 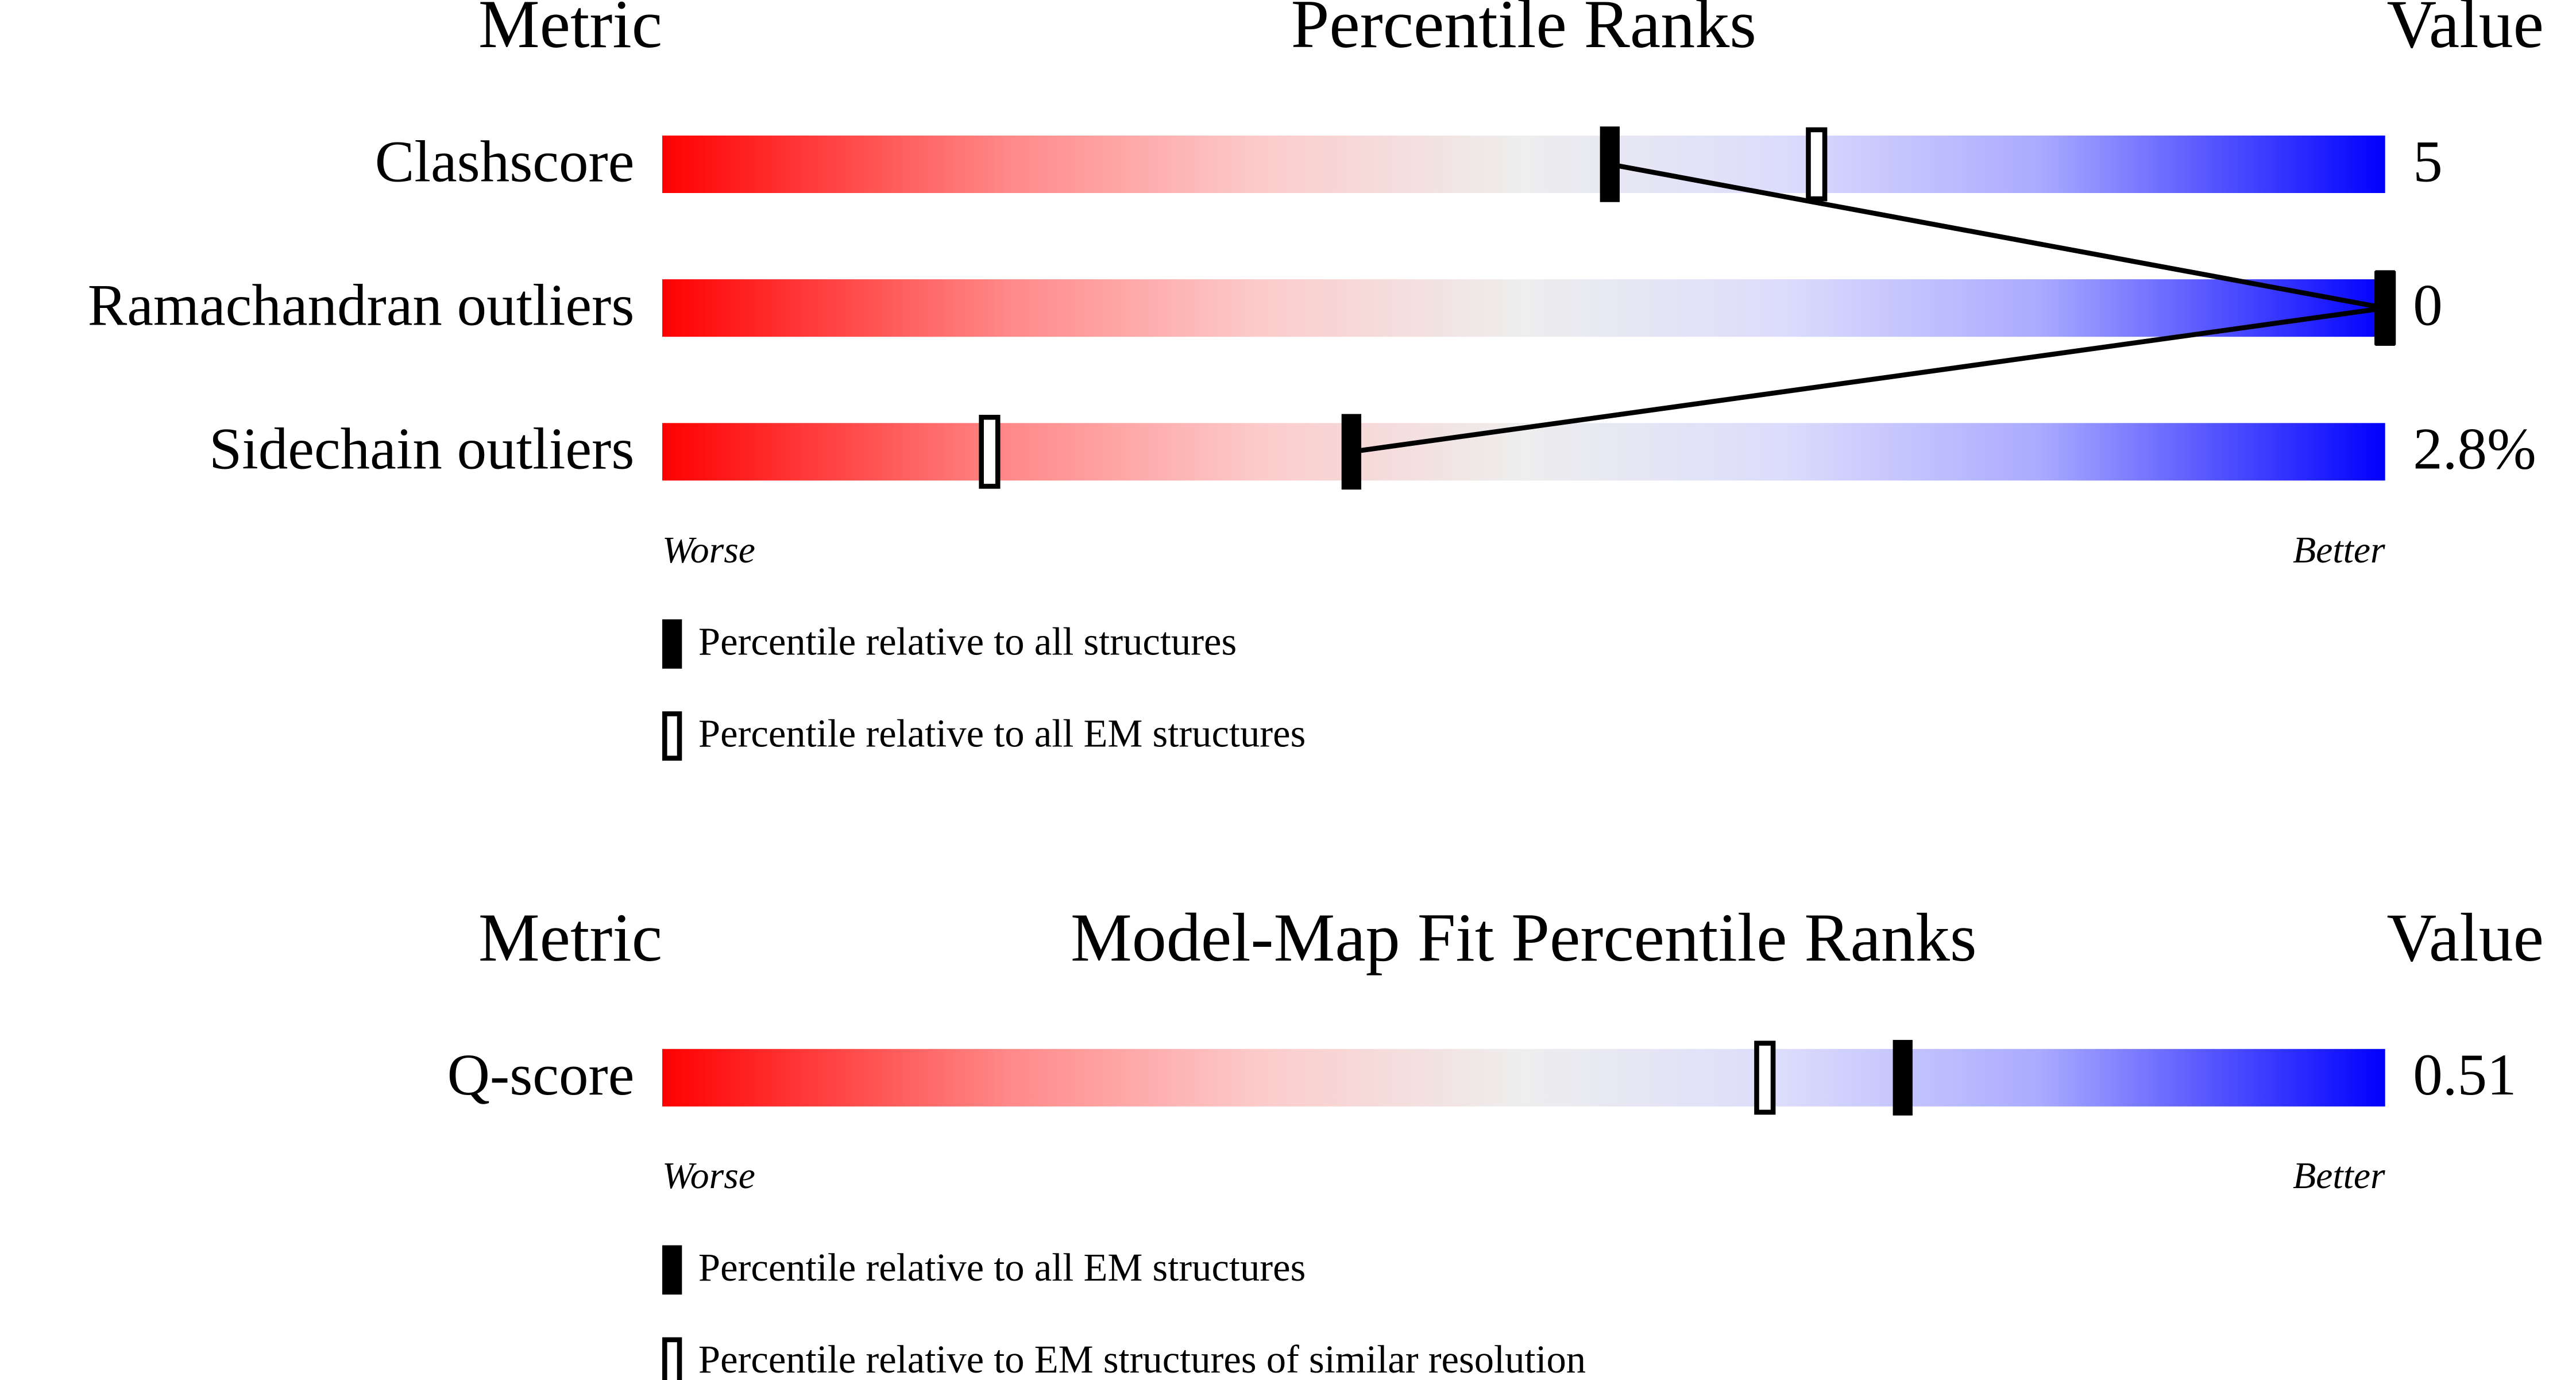 I want to click on panel-title: Model-Map Fit Percentile Ranks, so click(x=1524, y=937).